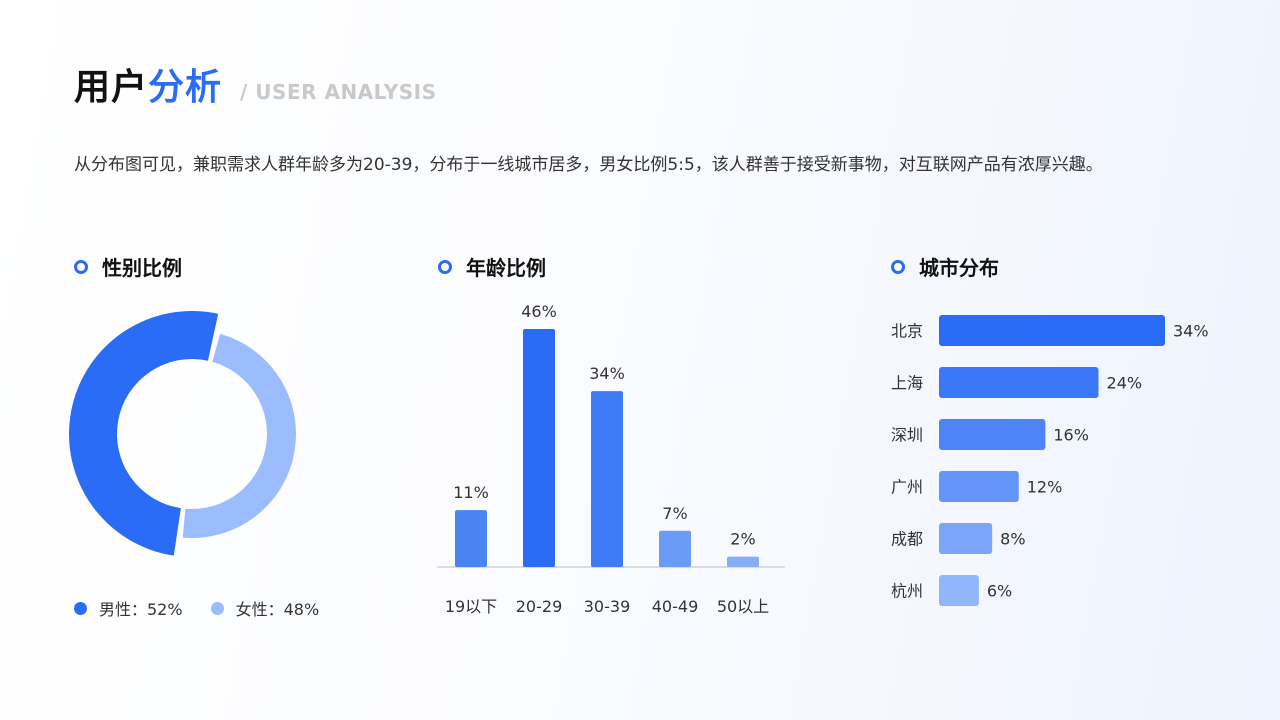 This screenshot has height=720, width=1280. I want to click on section-city-title: 城市分布, so click(959, 268).